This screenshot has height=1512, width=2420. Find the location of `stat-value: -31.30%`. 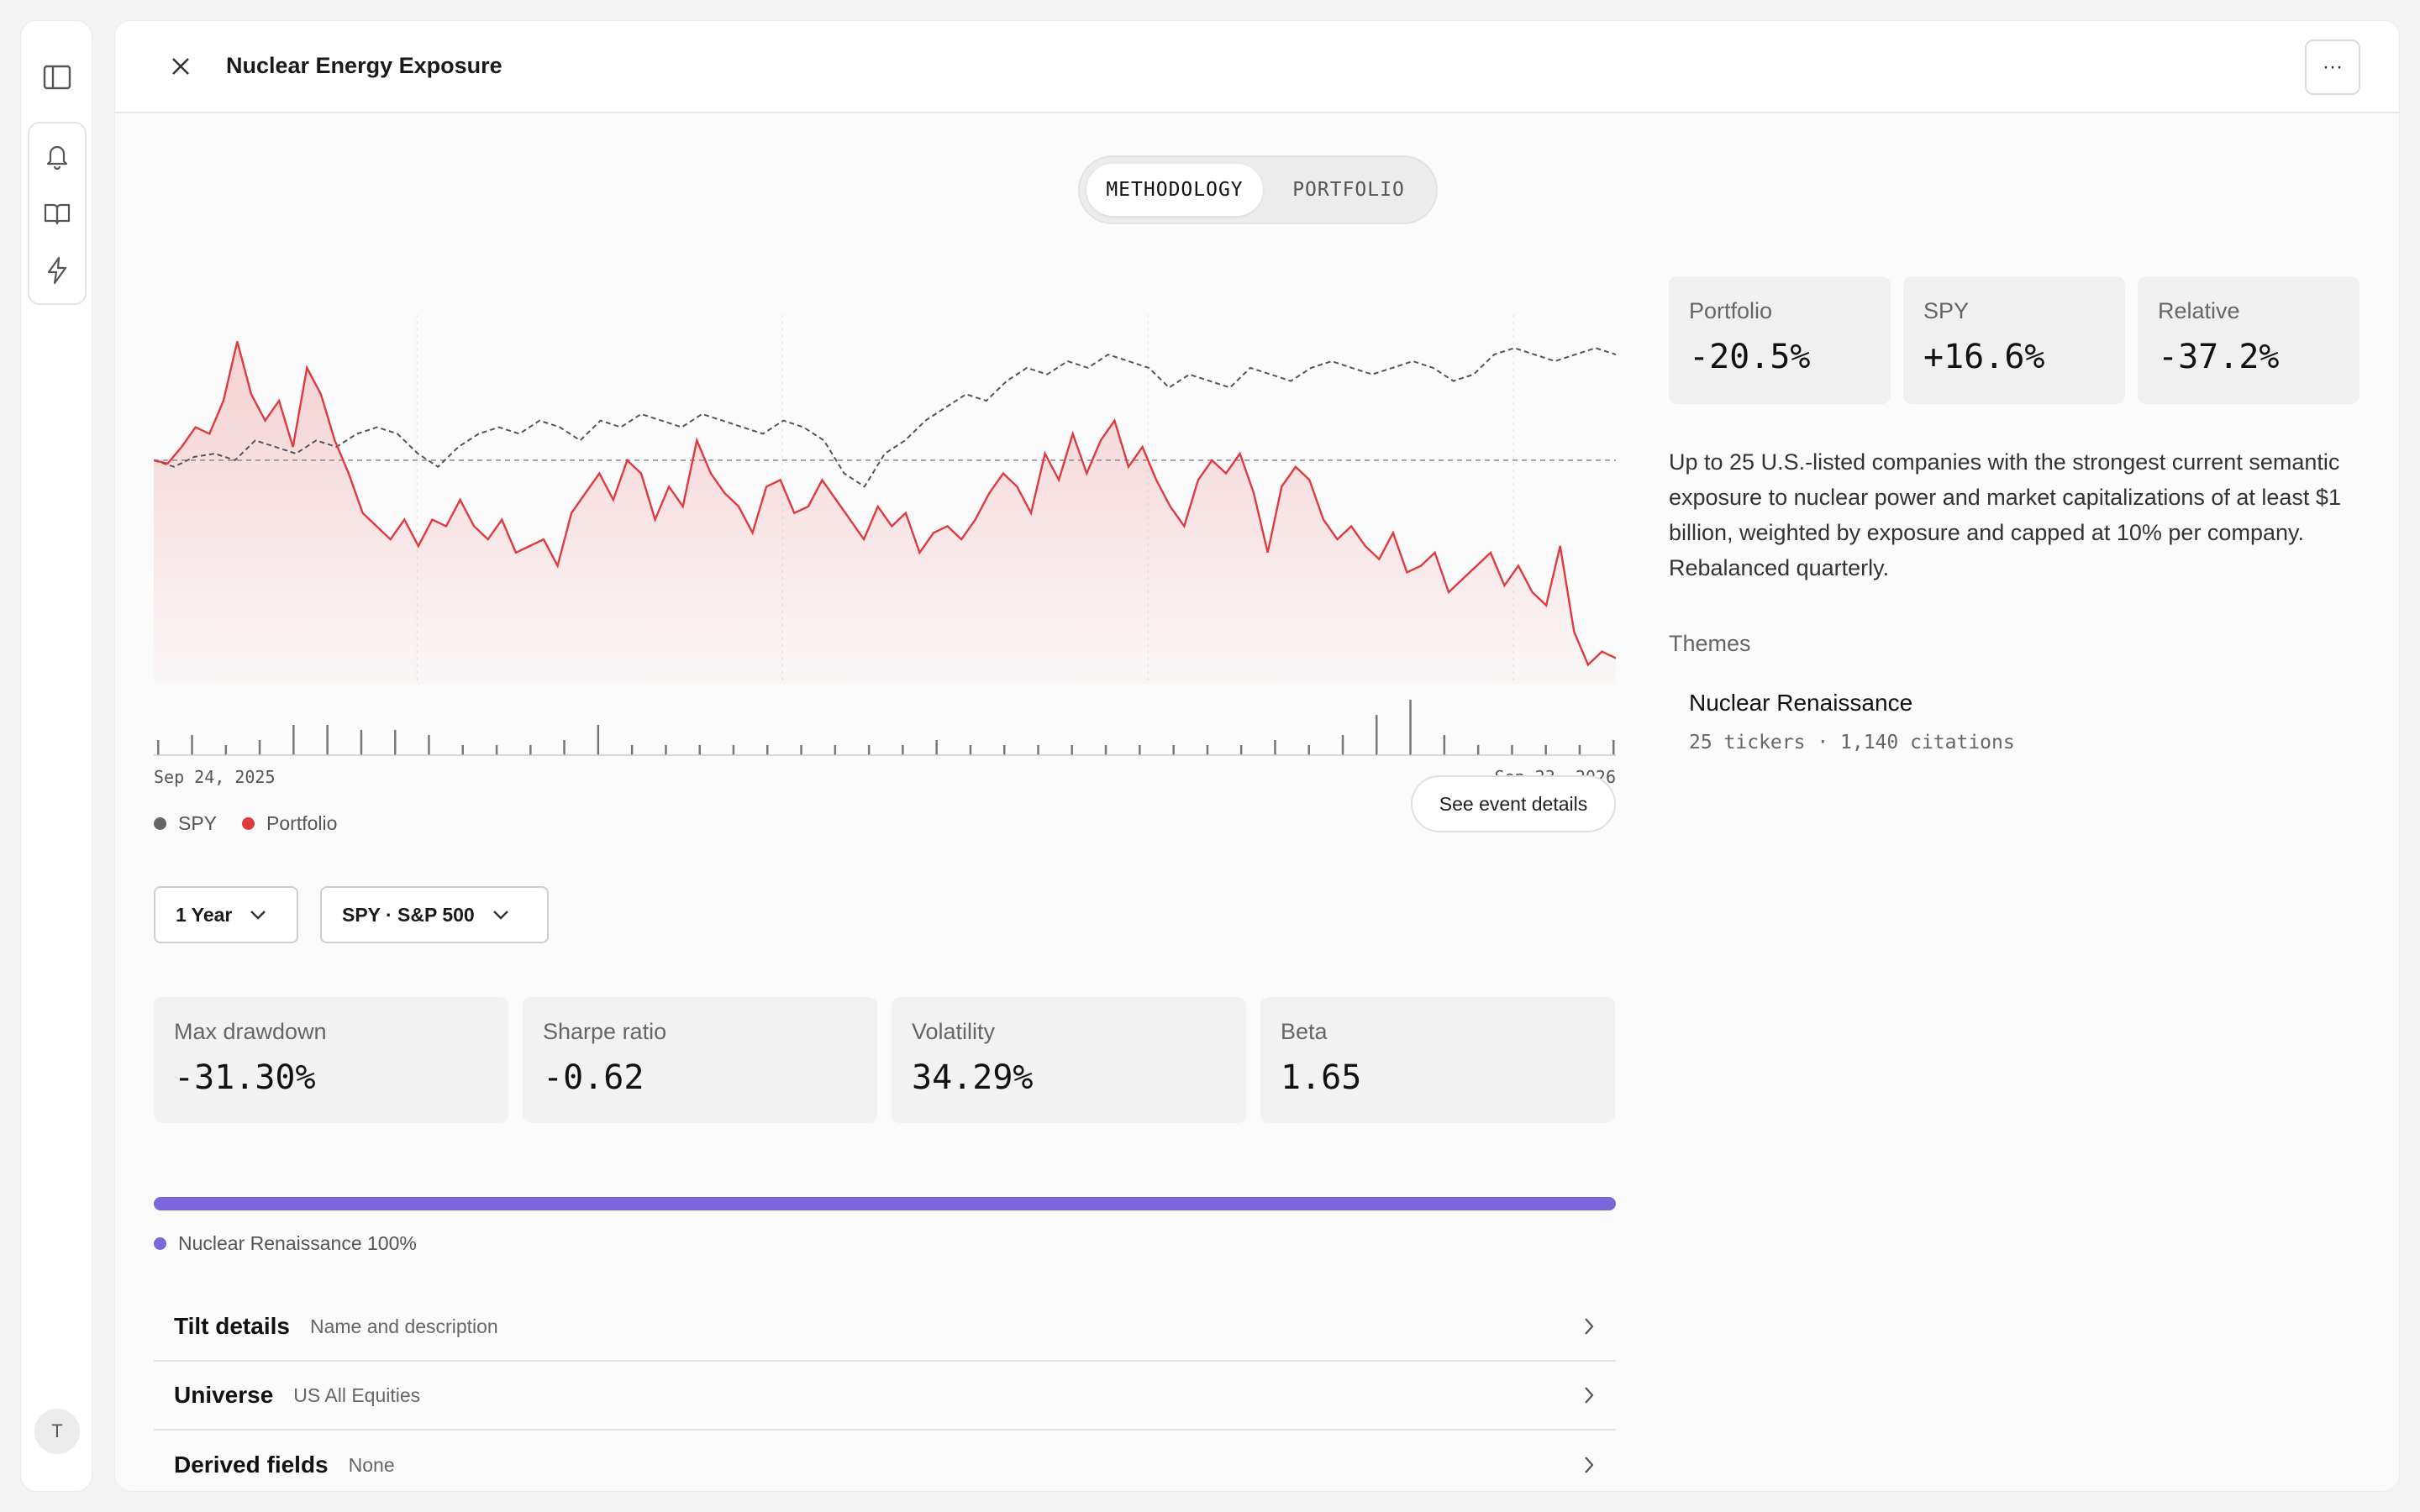

stat-value: -31.30% is located at coordinates (245, 1077).